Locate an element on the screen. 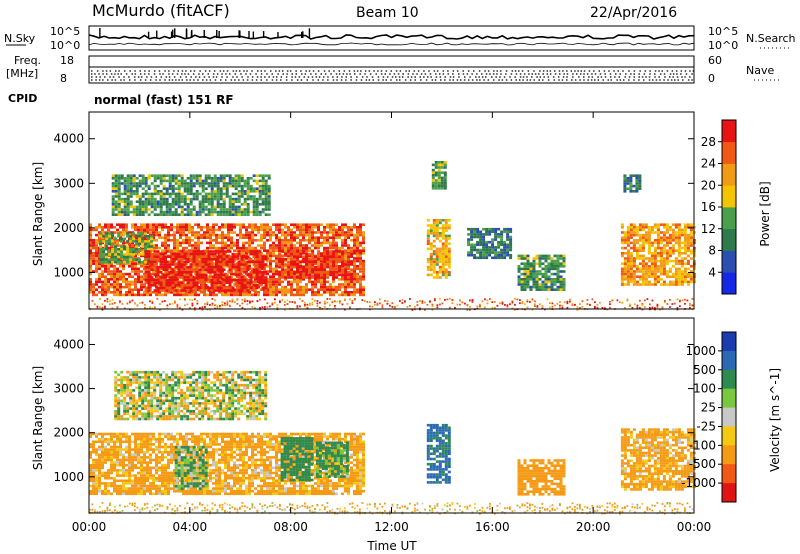  noise-panel: N.Sky 10^5 10^0 10^5 10^0 N.Search is located at coordinates (400, 38).